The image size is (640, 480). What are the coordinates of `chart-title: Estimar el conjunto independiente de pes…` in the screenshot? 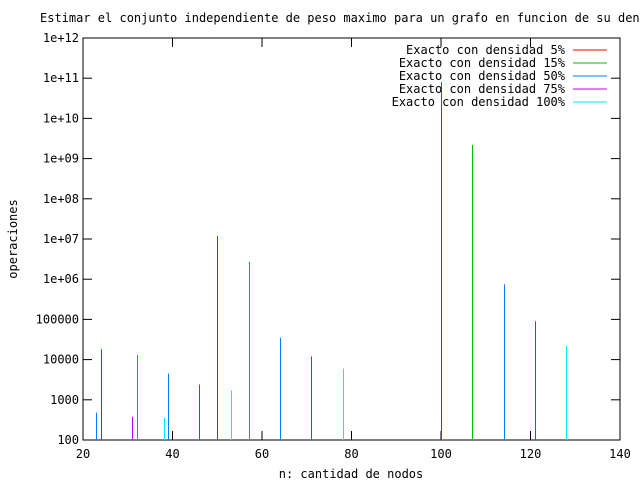 It's located at (340, 18).